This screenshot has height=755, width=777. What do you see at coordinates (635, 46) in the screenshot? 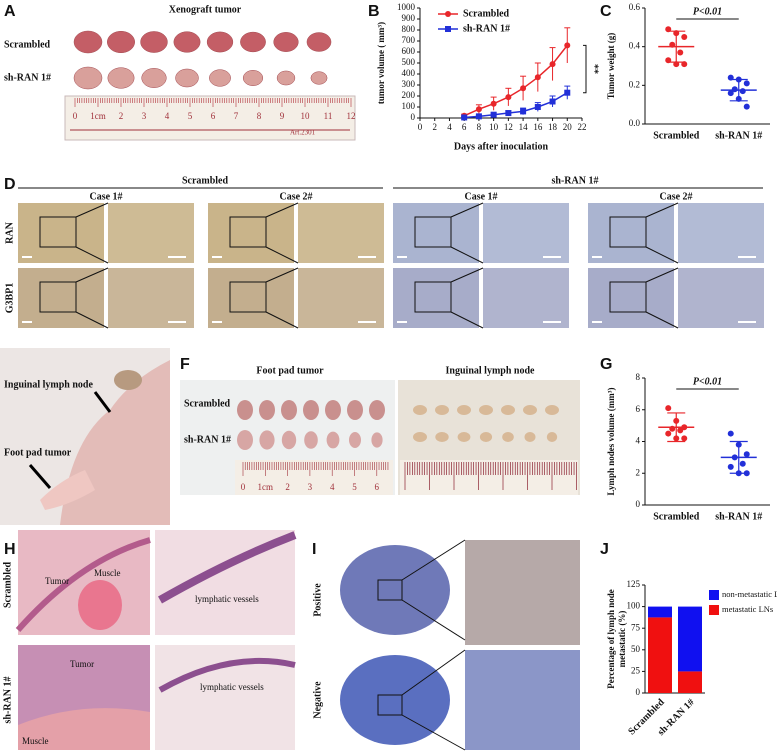
I see `y-tick-label: 0.4` at bounding box center [635, 46].